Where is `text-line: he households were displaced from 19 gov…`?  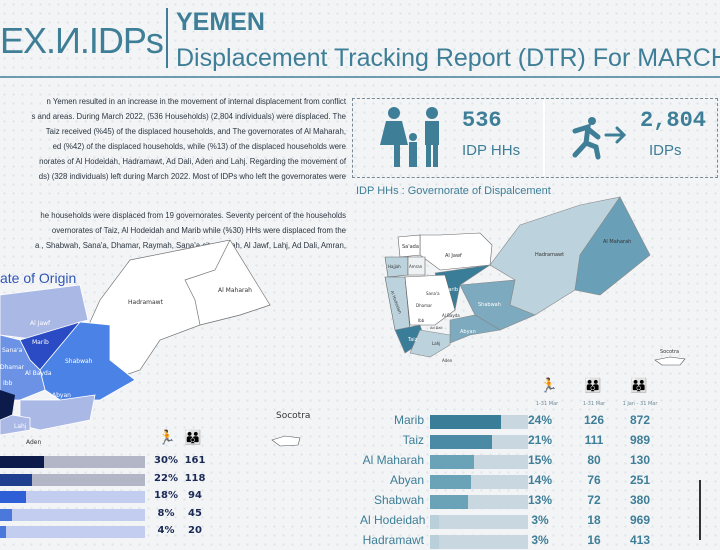
text-line: he households were displaced from 19 gov… is located at coordinates (193, 215).